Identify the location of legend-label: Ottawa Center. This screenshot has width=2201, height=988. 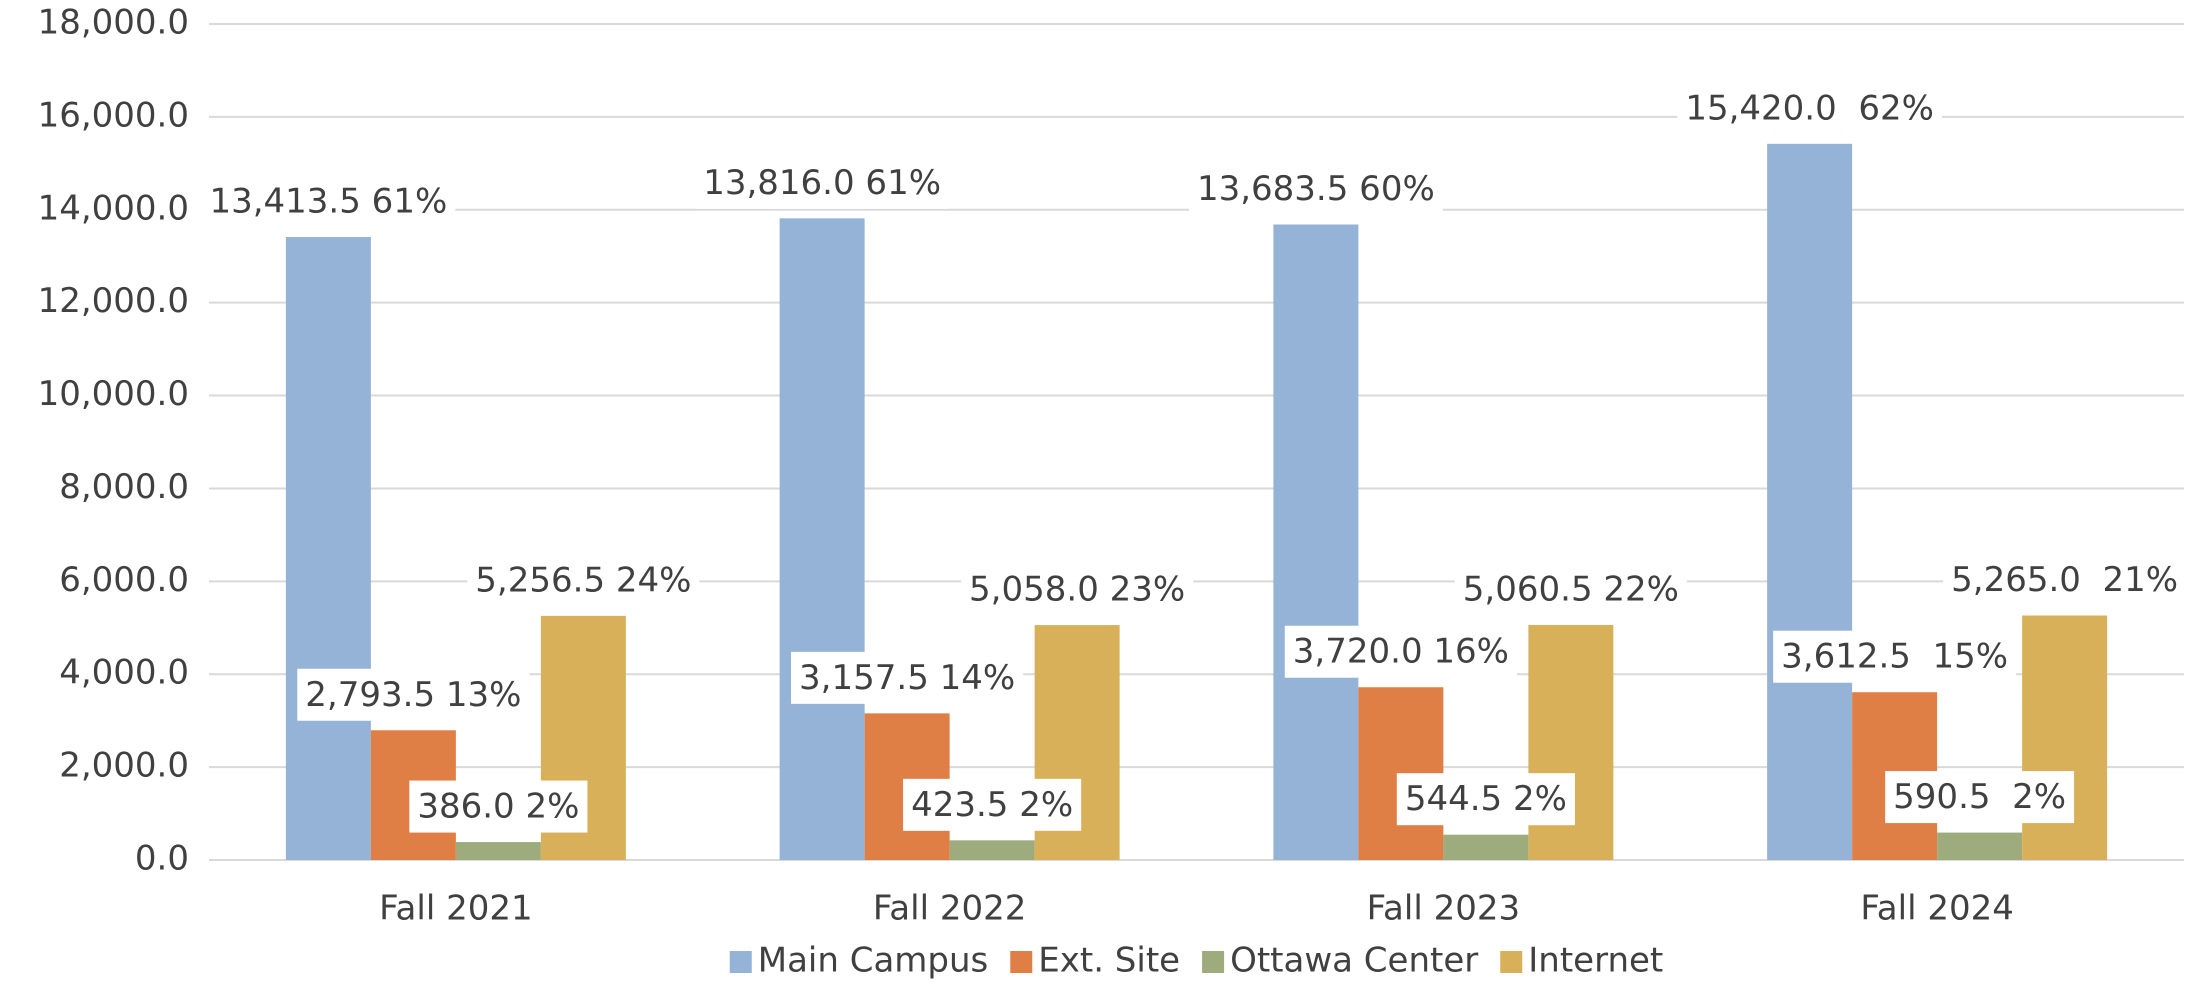
(1354, 961).